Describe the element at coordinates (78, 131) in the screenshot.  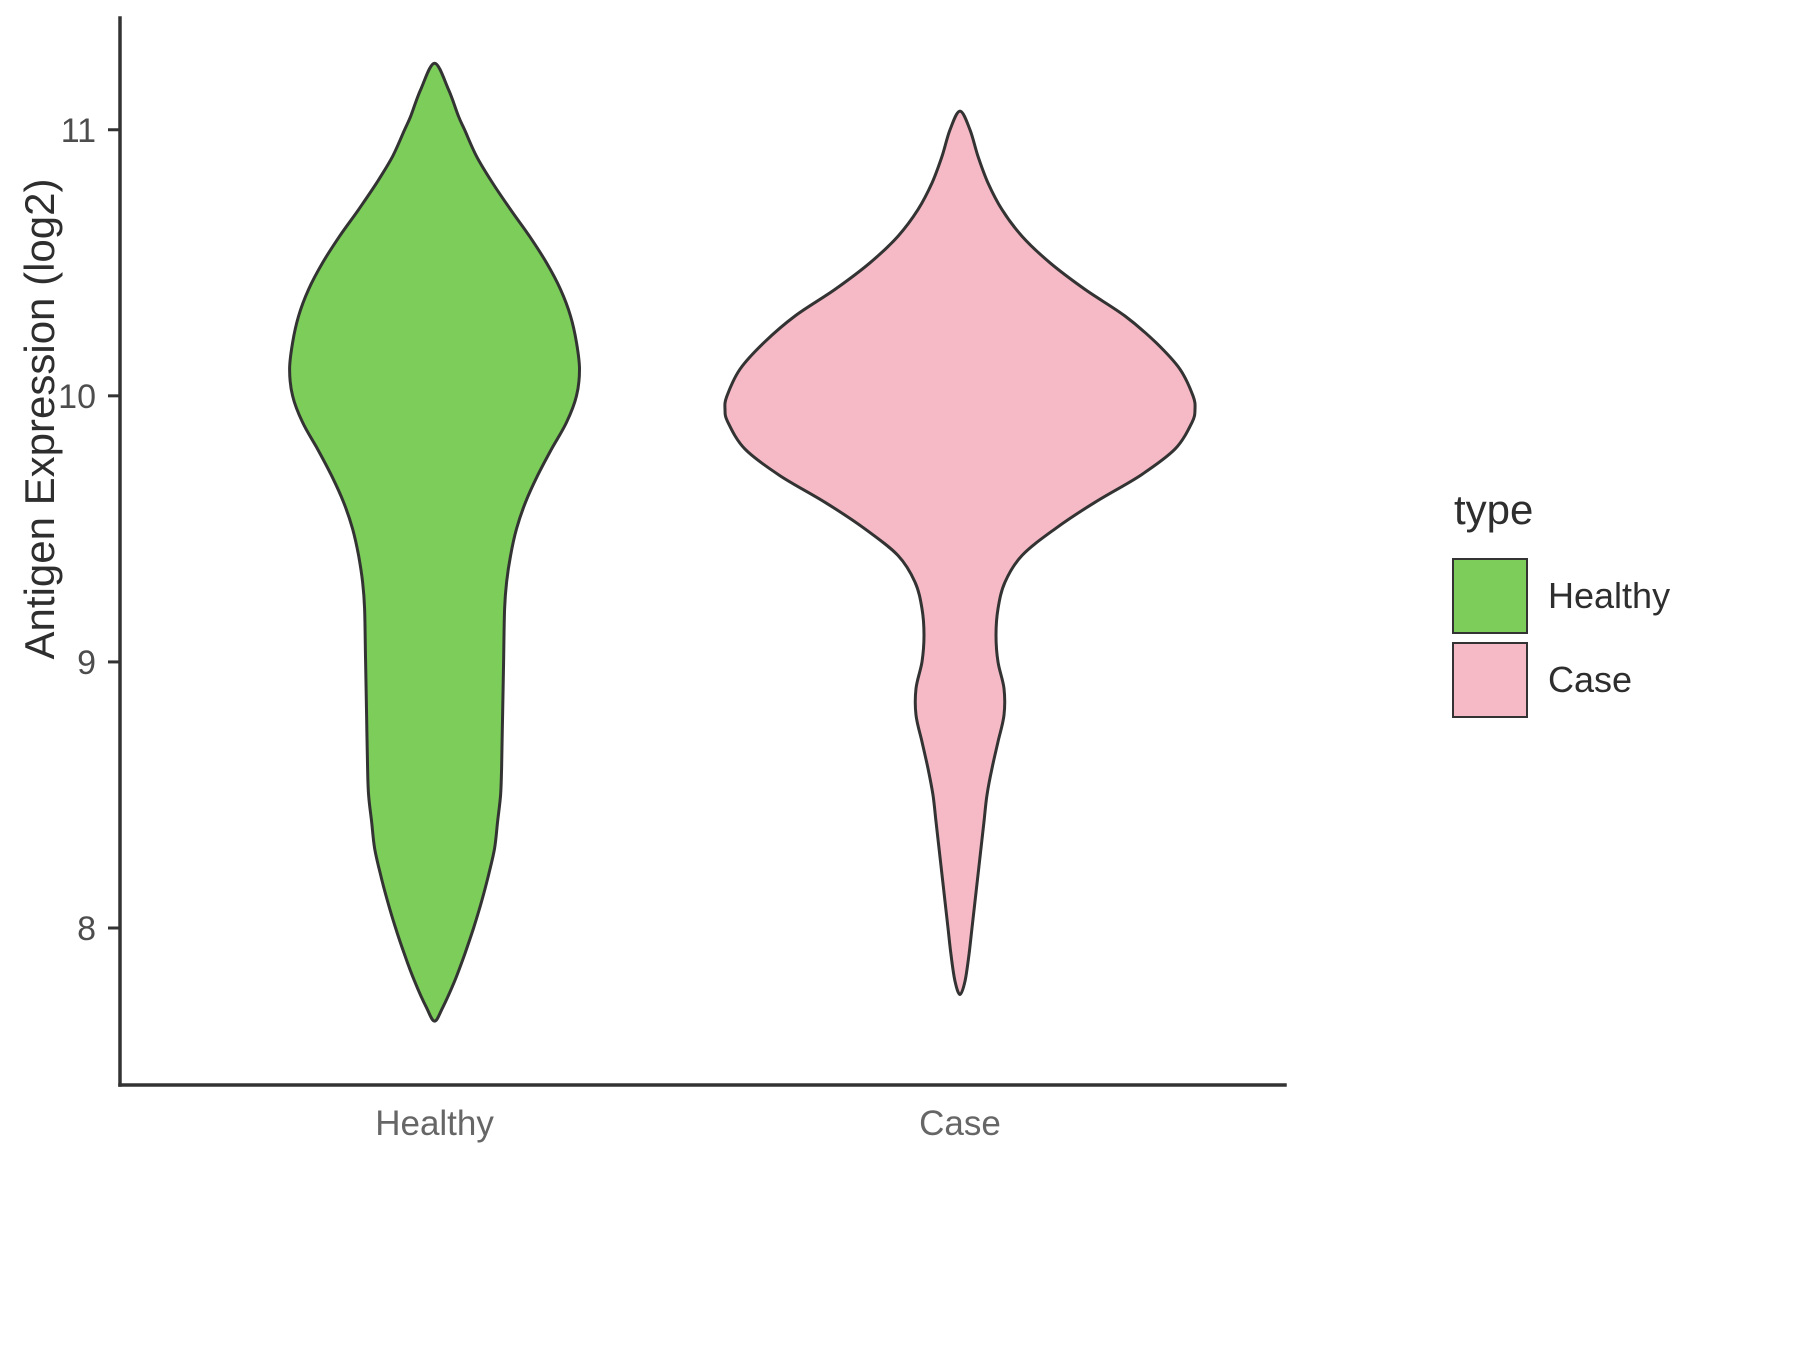
I see `y-tick-label: 11` at that location.